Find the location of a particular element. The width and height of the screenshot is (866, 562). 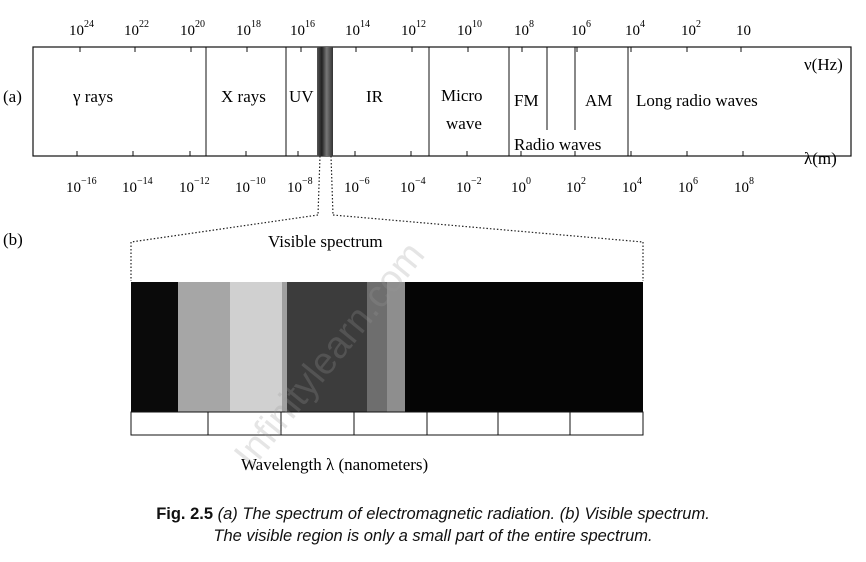

wl-tick-label: 10⁰ is located at coordinates (521, 186).